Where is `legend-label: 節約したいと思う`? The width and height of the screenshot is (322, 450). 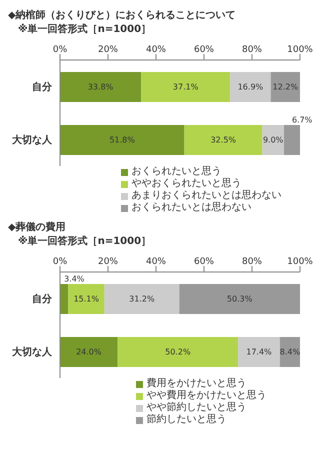
legend-label: 節約したいと思う is located at coordinates (186, 420).